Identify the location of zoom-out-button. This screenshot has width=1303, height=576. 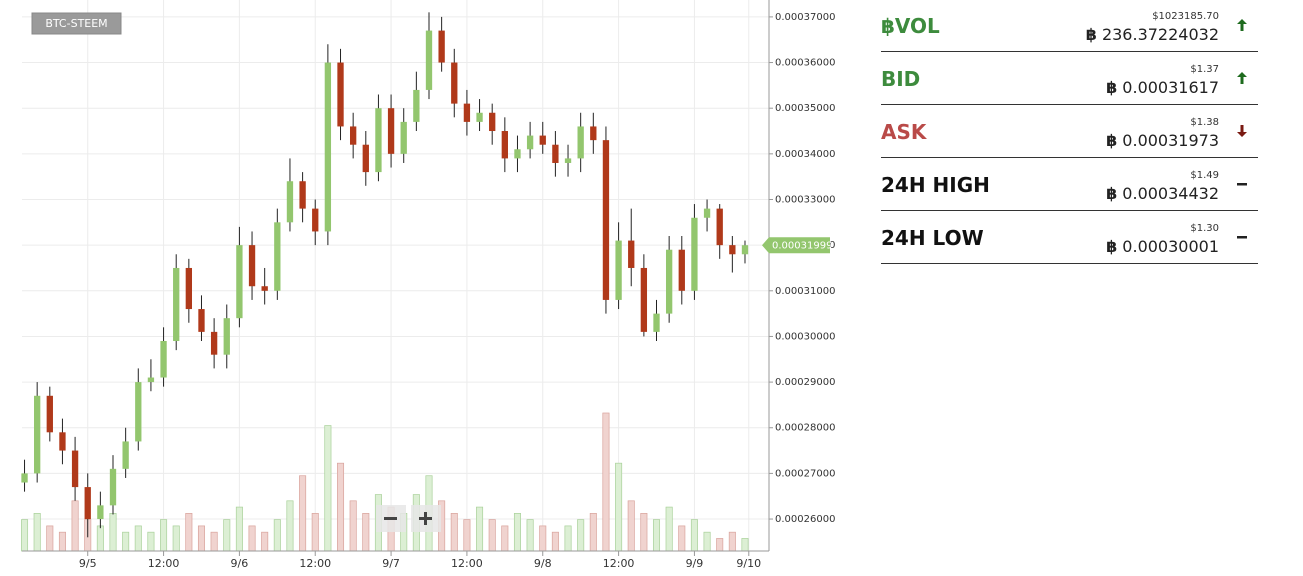
(391, 518).